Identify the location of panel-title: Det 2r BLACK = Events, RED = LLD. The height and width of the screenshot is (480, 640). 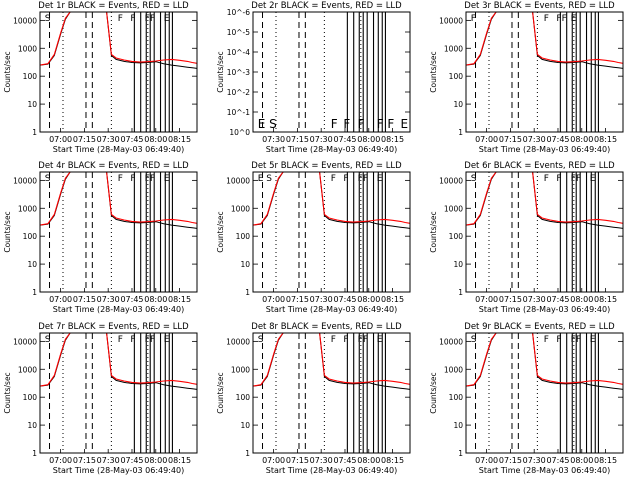
(326, 6).